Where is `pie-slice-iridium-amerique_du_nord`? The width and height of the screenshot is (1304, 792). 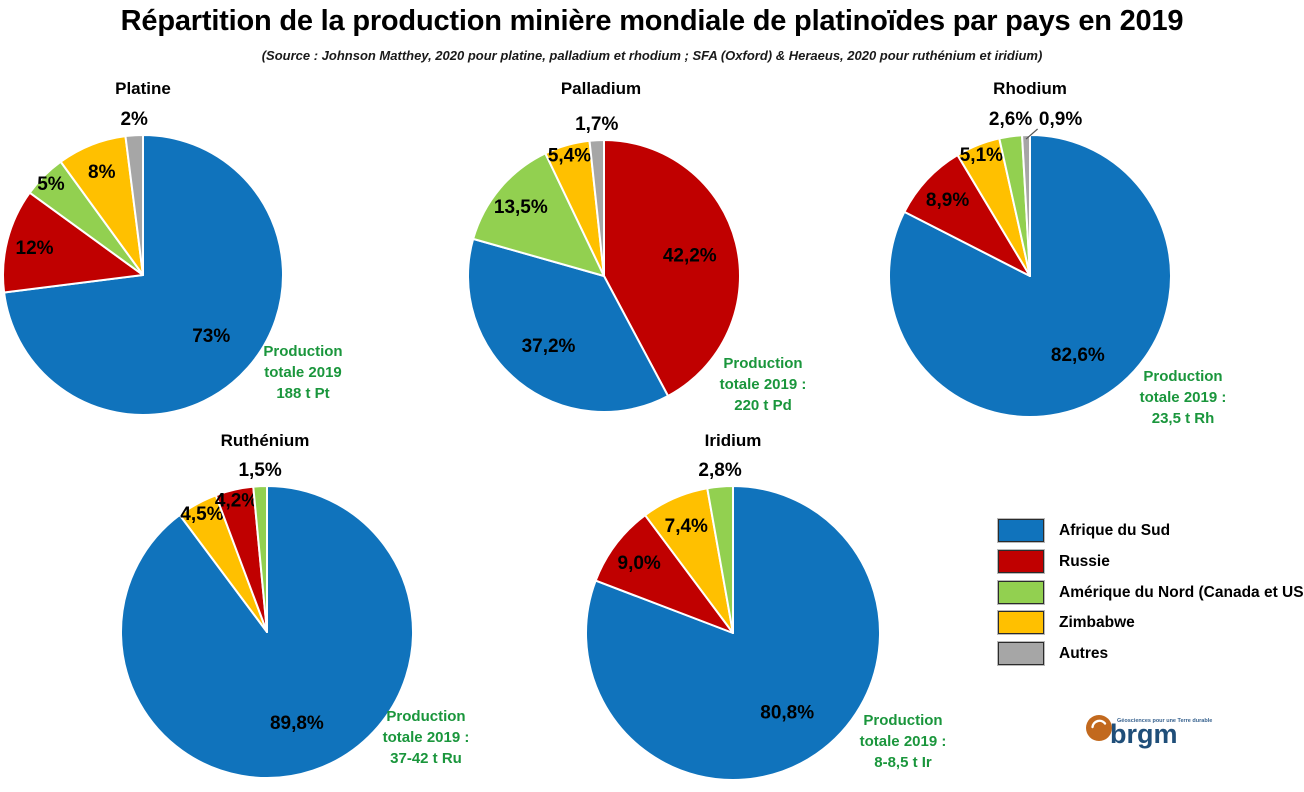
pie-slice-iridium-amerique_du_nord is located at coordinates (720, 559).